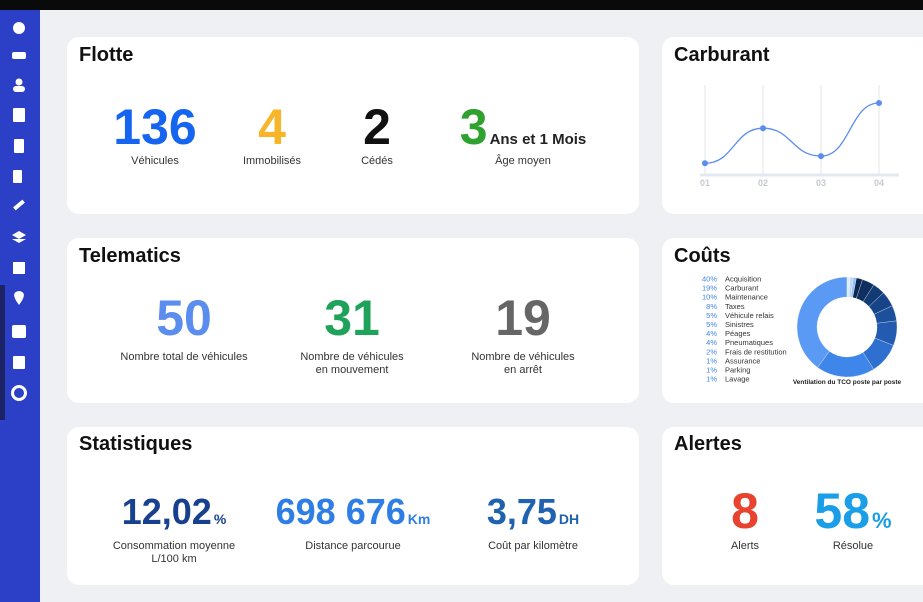 This screenshot has height=602, width=923. What do you see at coordinates (174, 511) in the screenshot?
I see `stat-value: 12,02%` at bounding box center [174, 511].